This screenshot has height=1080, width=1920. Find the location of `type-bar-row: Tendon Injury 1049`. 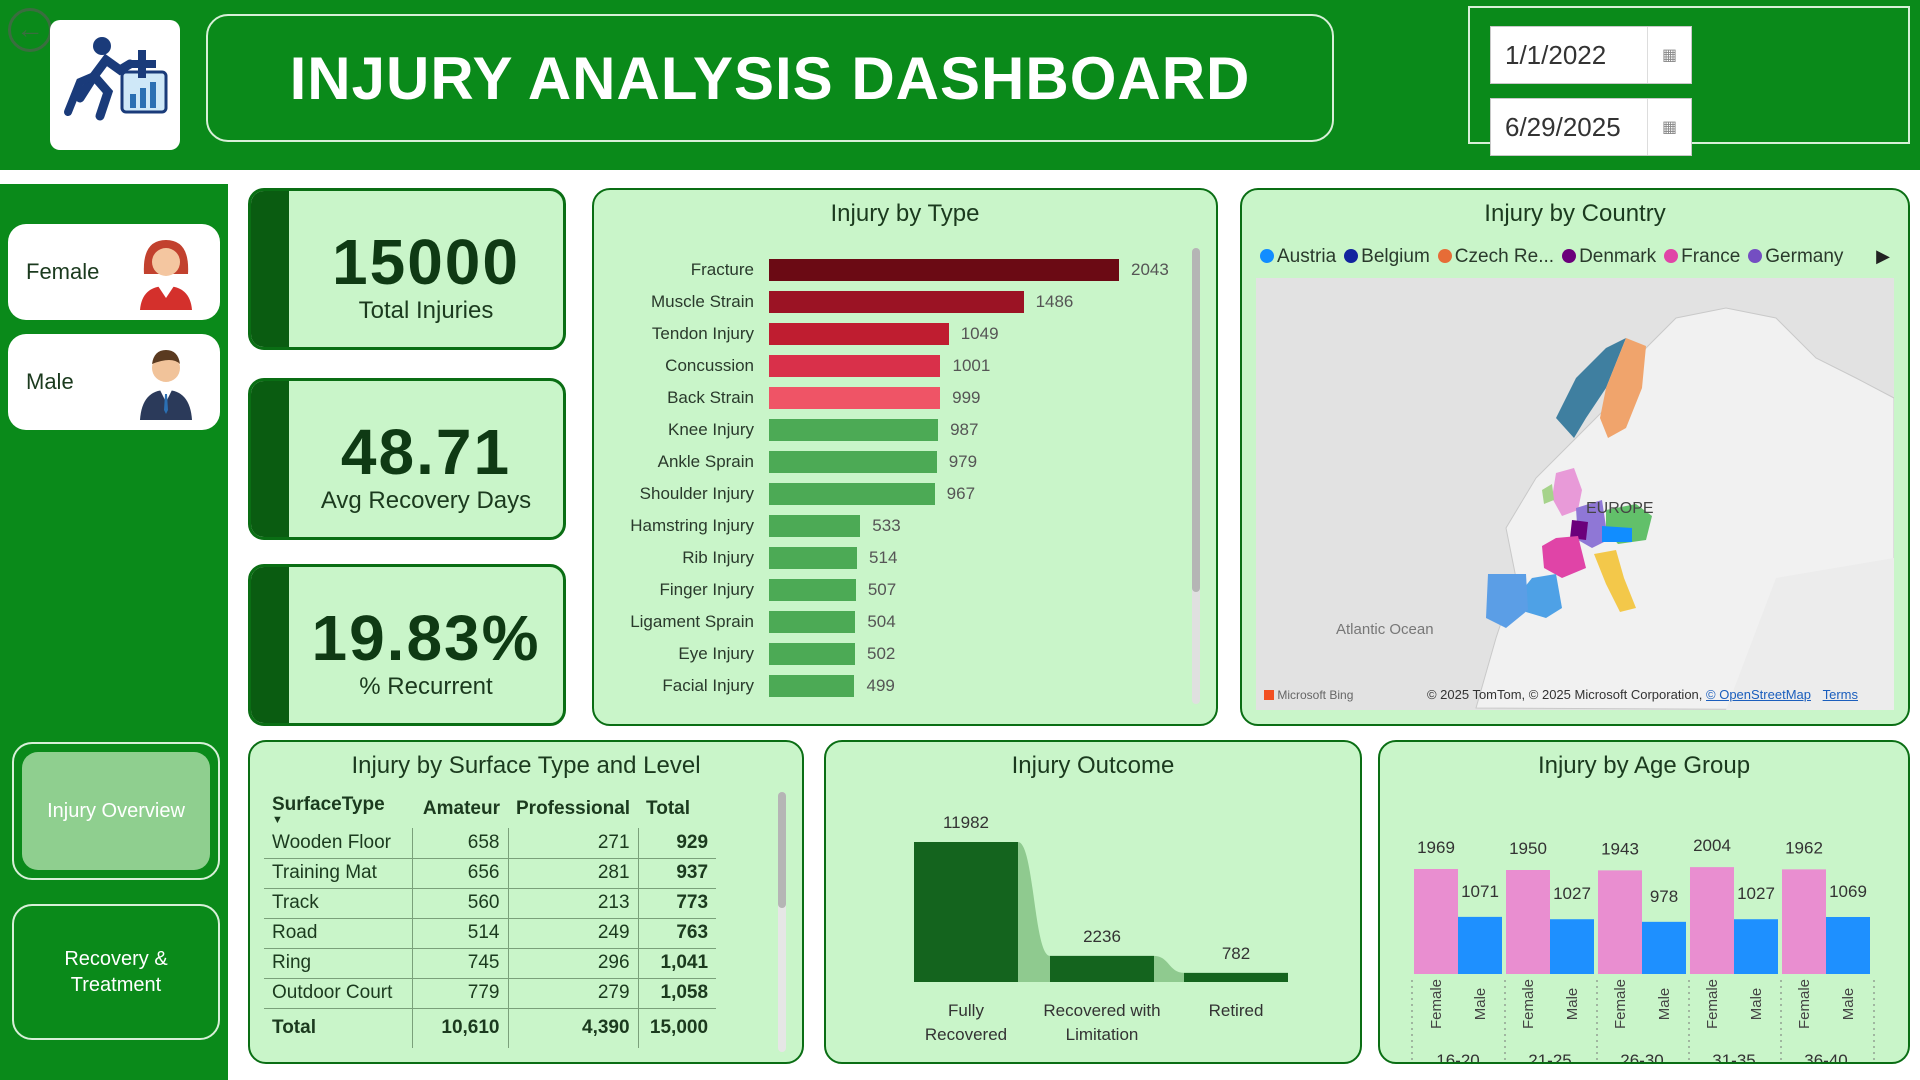

type-bar-row: Tendon Injury 1049 is located at coordinates (905, 334).